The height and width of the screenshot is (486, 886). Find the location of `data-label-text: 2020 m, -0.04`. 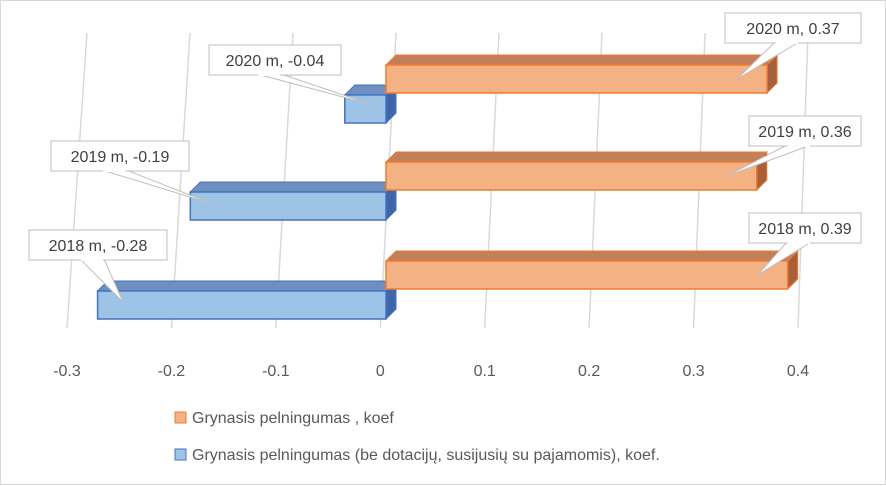

data-label-text: 2020 m, -0.04 is located at coordinates (275, 61).